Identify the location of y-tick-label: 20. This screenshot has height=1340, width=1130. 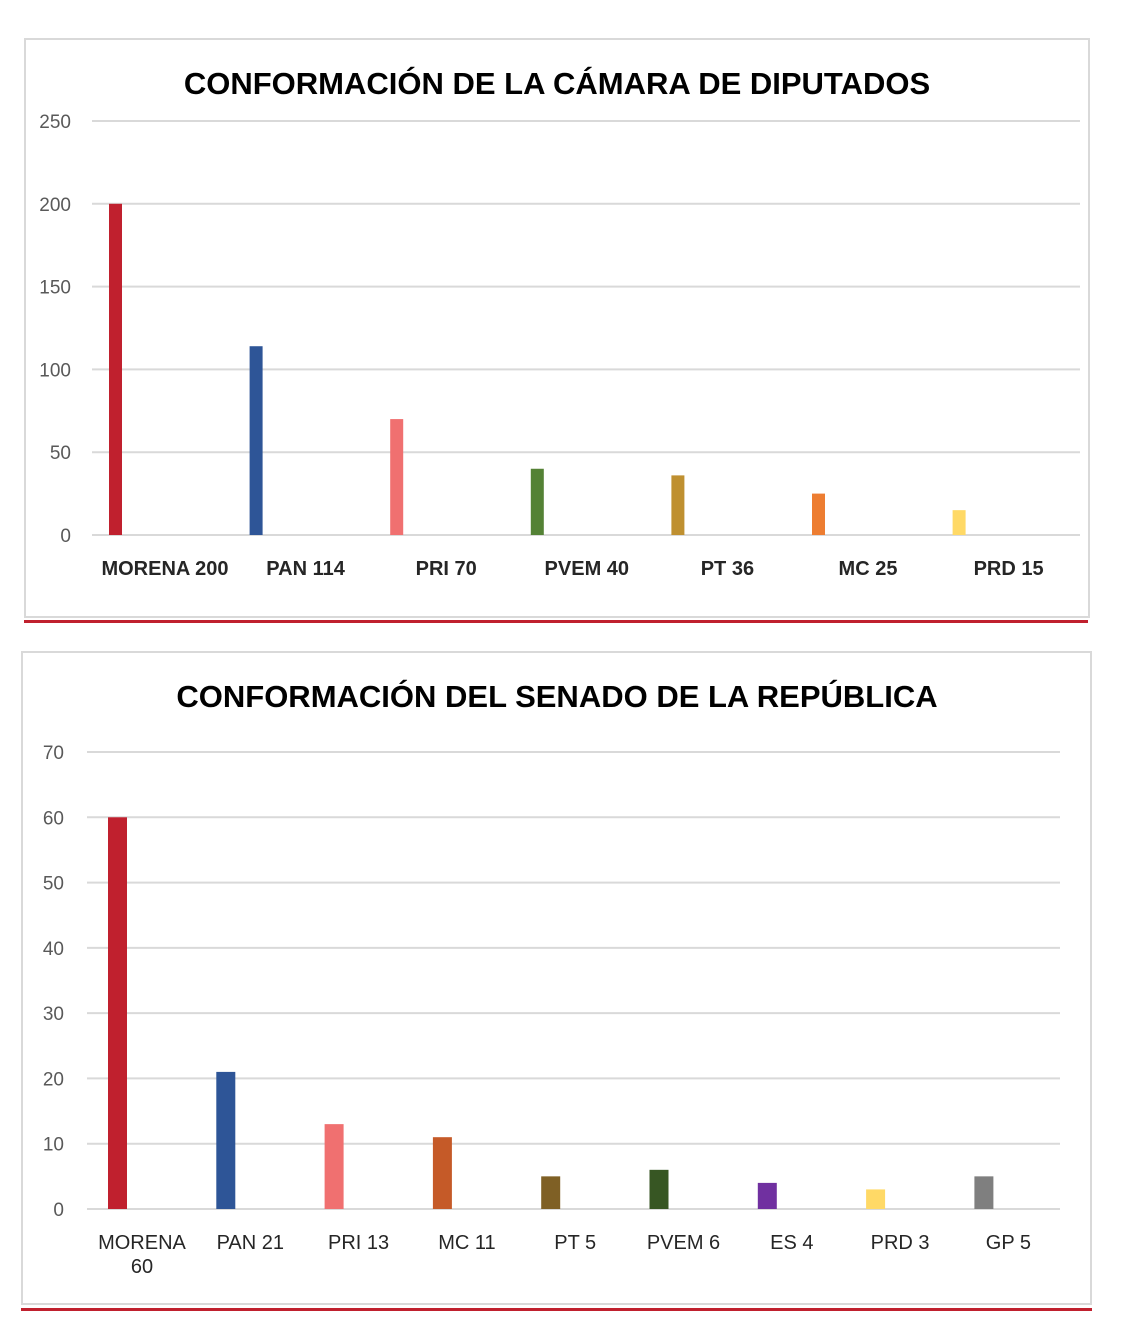
(53, 1079).